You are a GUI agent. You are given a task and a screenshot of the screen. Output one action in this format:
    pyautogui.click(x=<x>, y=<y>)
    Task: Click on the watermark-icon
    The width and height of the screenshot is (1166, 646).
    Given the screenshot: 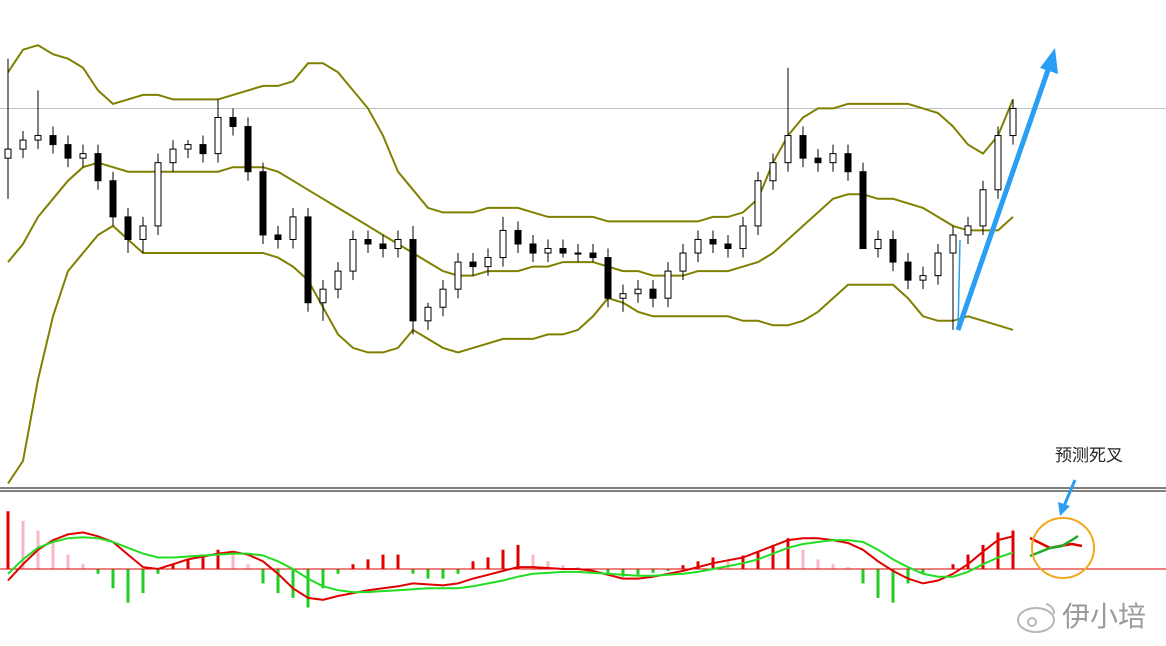 What is the action you would take?
    pyautogui.click(x=1036, y=618)
    